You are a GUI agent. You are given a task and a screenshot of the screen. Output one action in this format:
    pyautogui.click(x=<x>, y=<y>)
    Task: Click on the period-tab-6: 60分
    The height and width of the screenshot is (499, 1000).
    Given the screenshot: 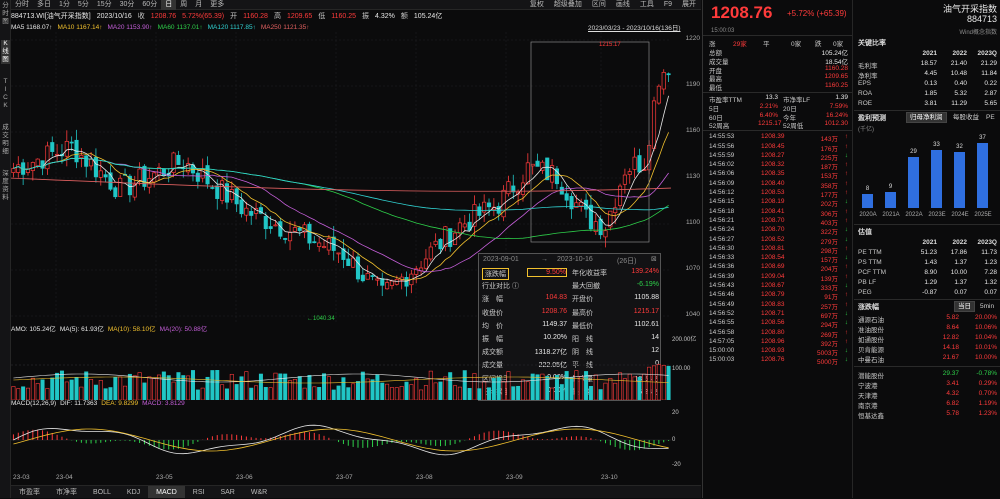 What is the action you would take?
    pyautogui.click(x=150, y=4)
    